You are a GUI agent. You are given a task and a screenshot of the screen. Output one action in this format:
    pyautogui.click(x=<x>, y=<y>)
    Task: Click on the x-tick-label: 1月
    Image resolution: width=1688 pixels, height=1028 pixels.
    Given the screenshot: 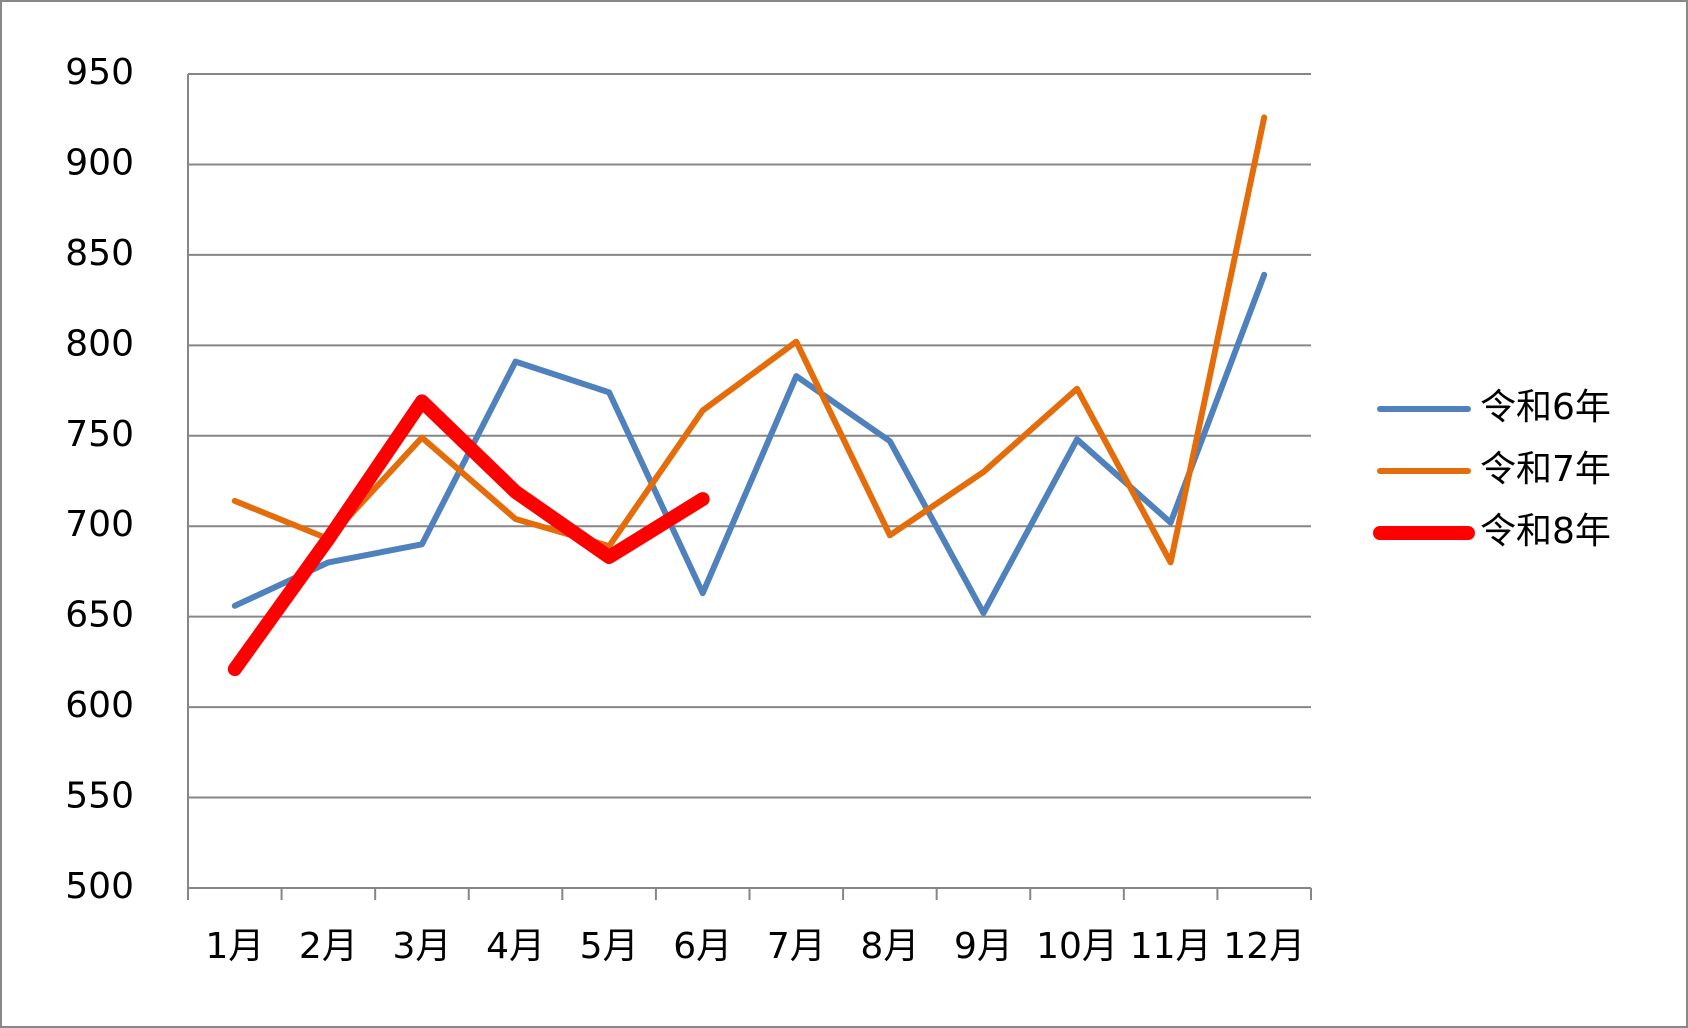 What is the action you would take?
    pyautogui.click(x=234, y=946)
    